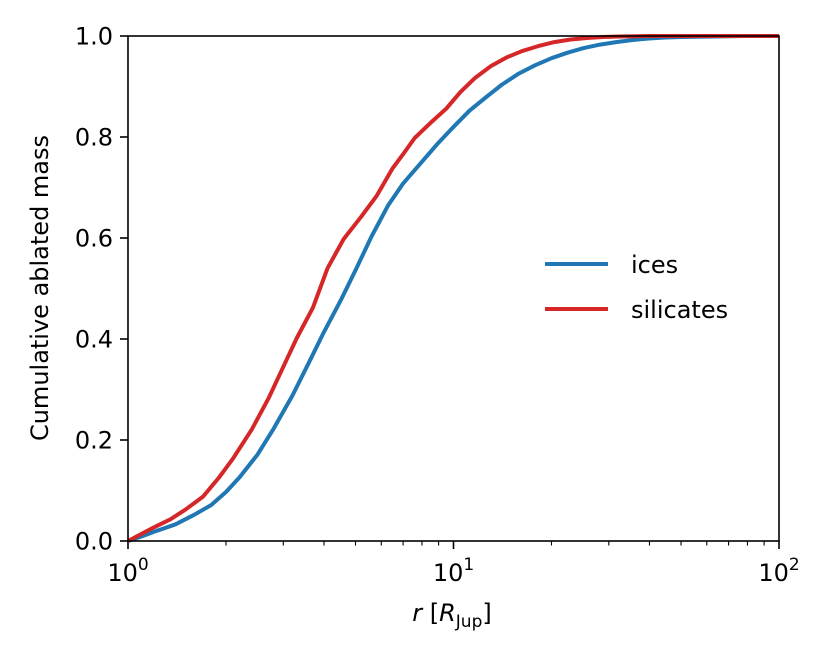 The image size is (830, 664). Describe the element at coordinates (679, 310) in the screenshot. I see `legend-label-silicates: silicates` at that location.